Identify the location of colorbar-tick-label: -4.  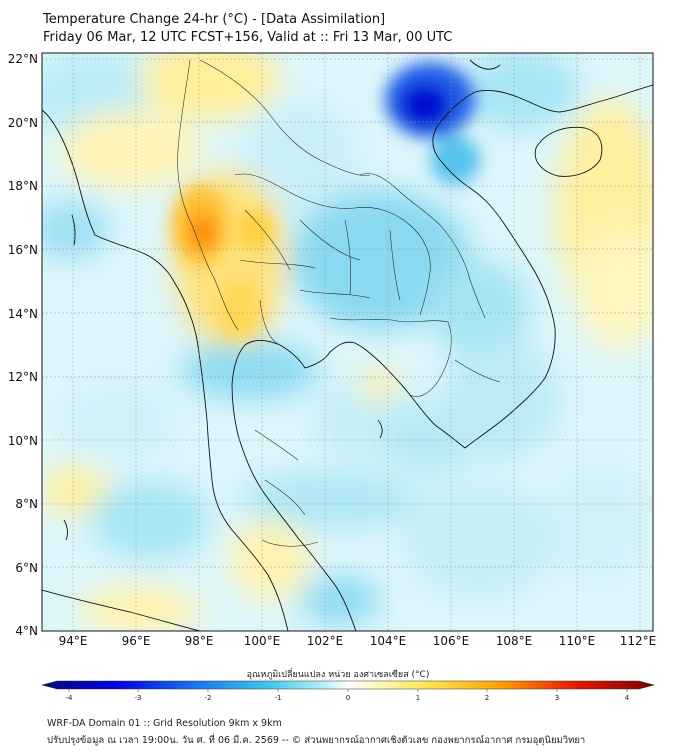
(70, 698).